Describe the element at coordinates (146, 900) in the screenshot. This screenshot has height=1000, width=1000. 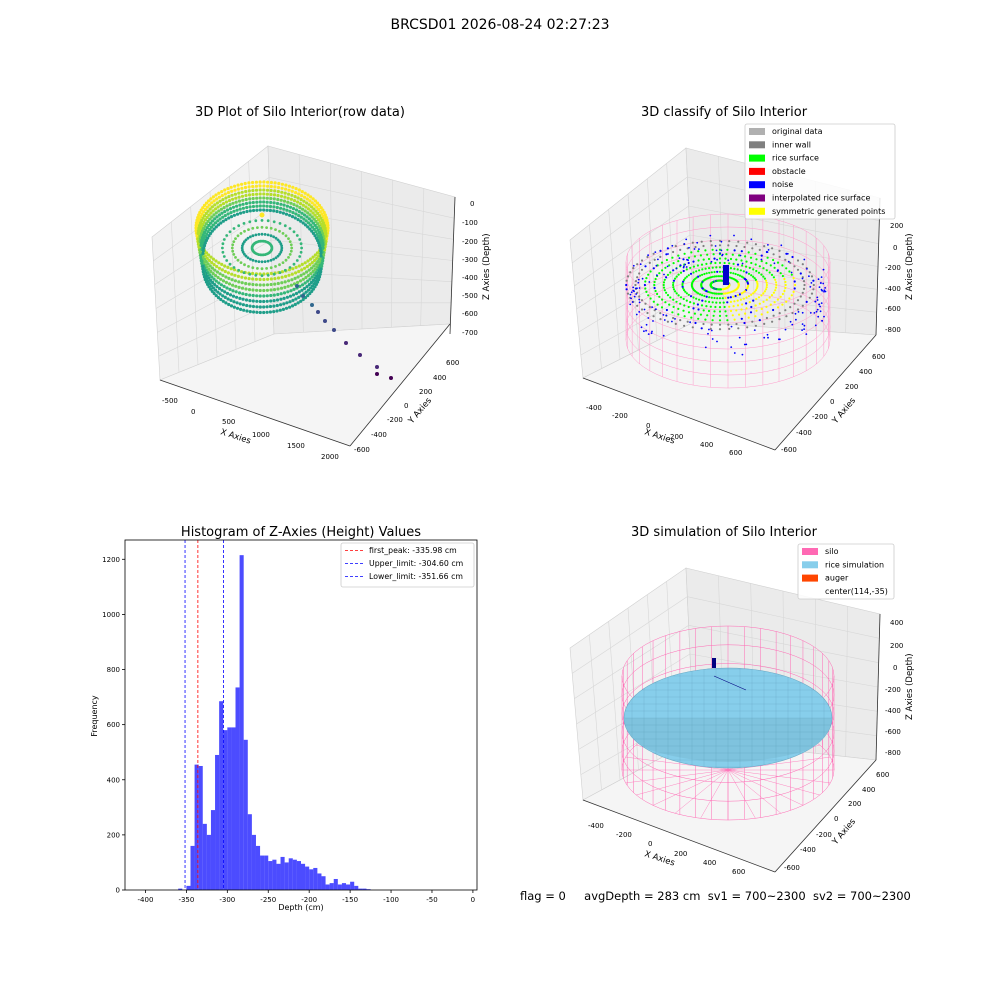
I see `hist-xtick-label: -400` at that location.